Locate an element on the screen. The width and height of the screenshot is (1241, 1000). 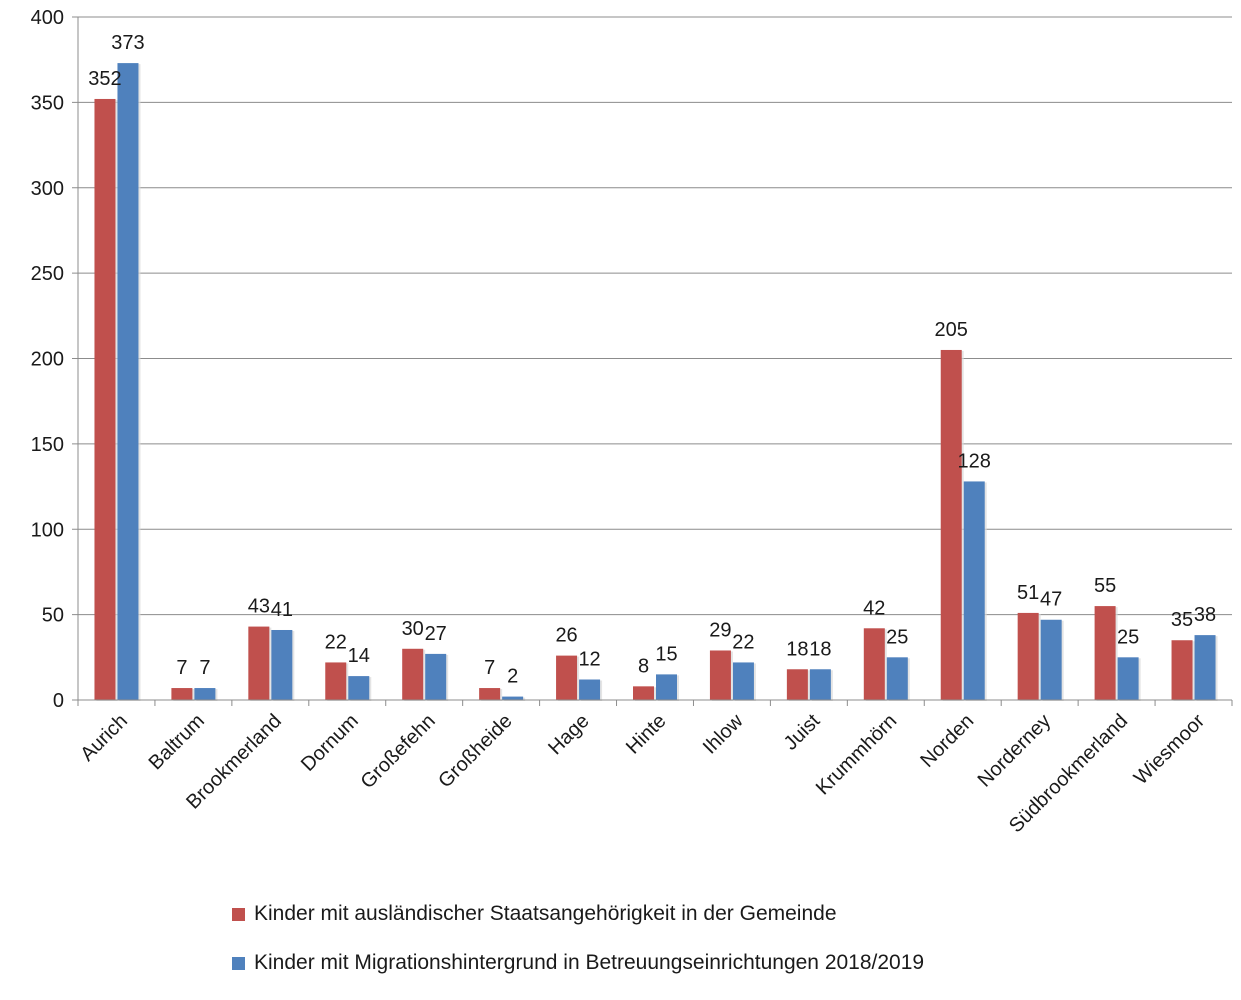
data-label: 41 is located at coordinates (282, 610).